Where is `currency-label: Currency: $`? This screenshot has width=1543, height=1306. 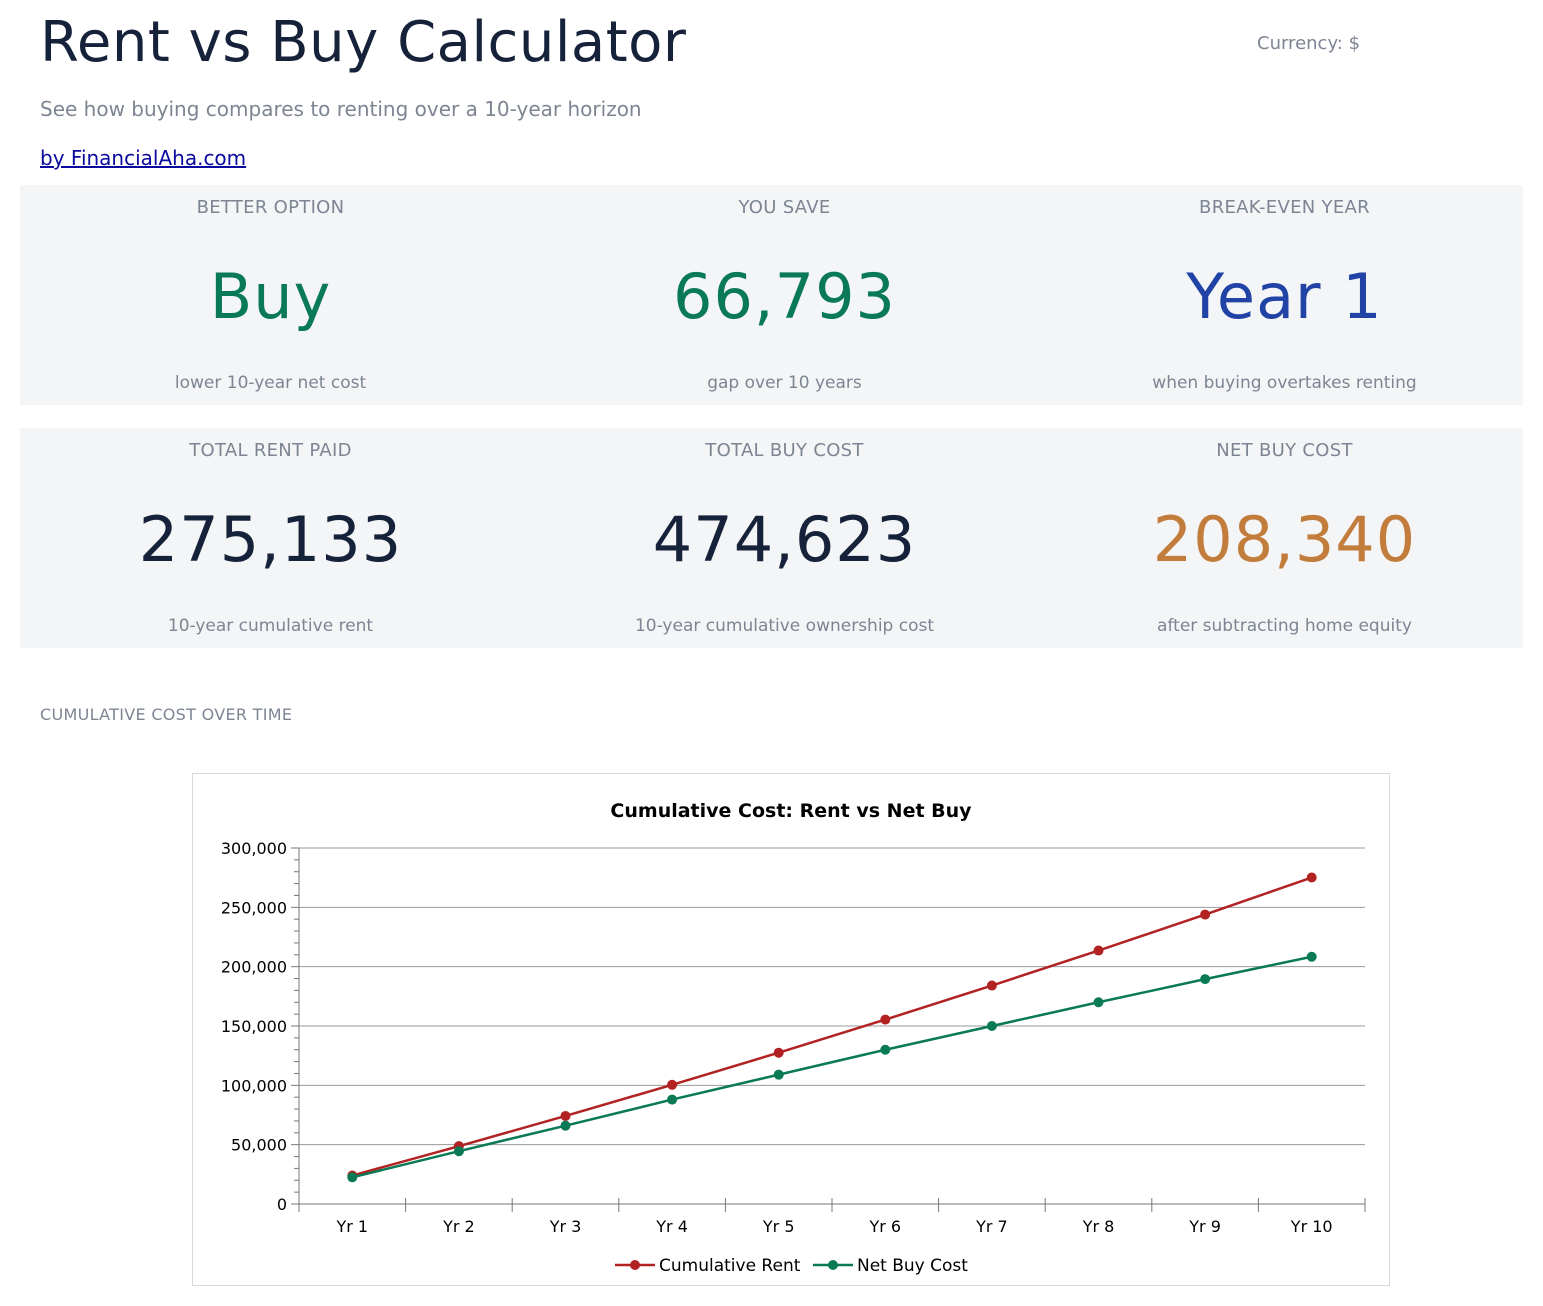
currency-label: Currency: $ is located at coordinates (1309, 43).